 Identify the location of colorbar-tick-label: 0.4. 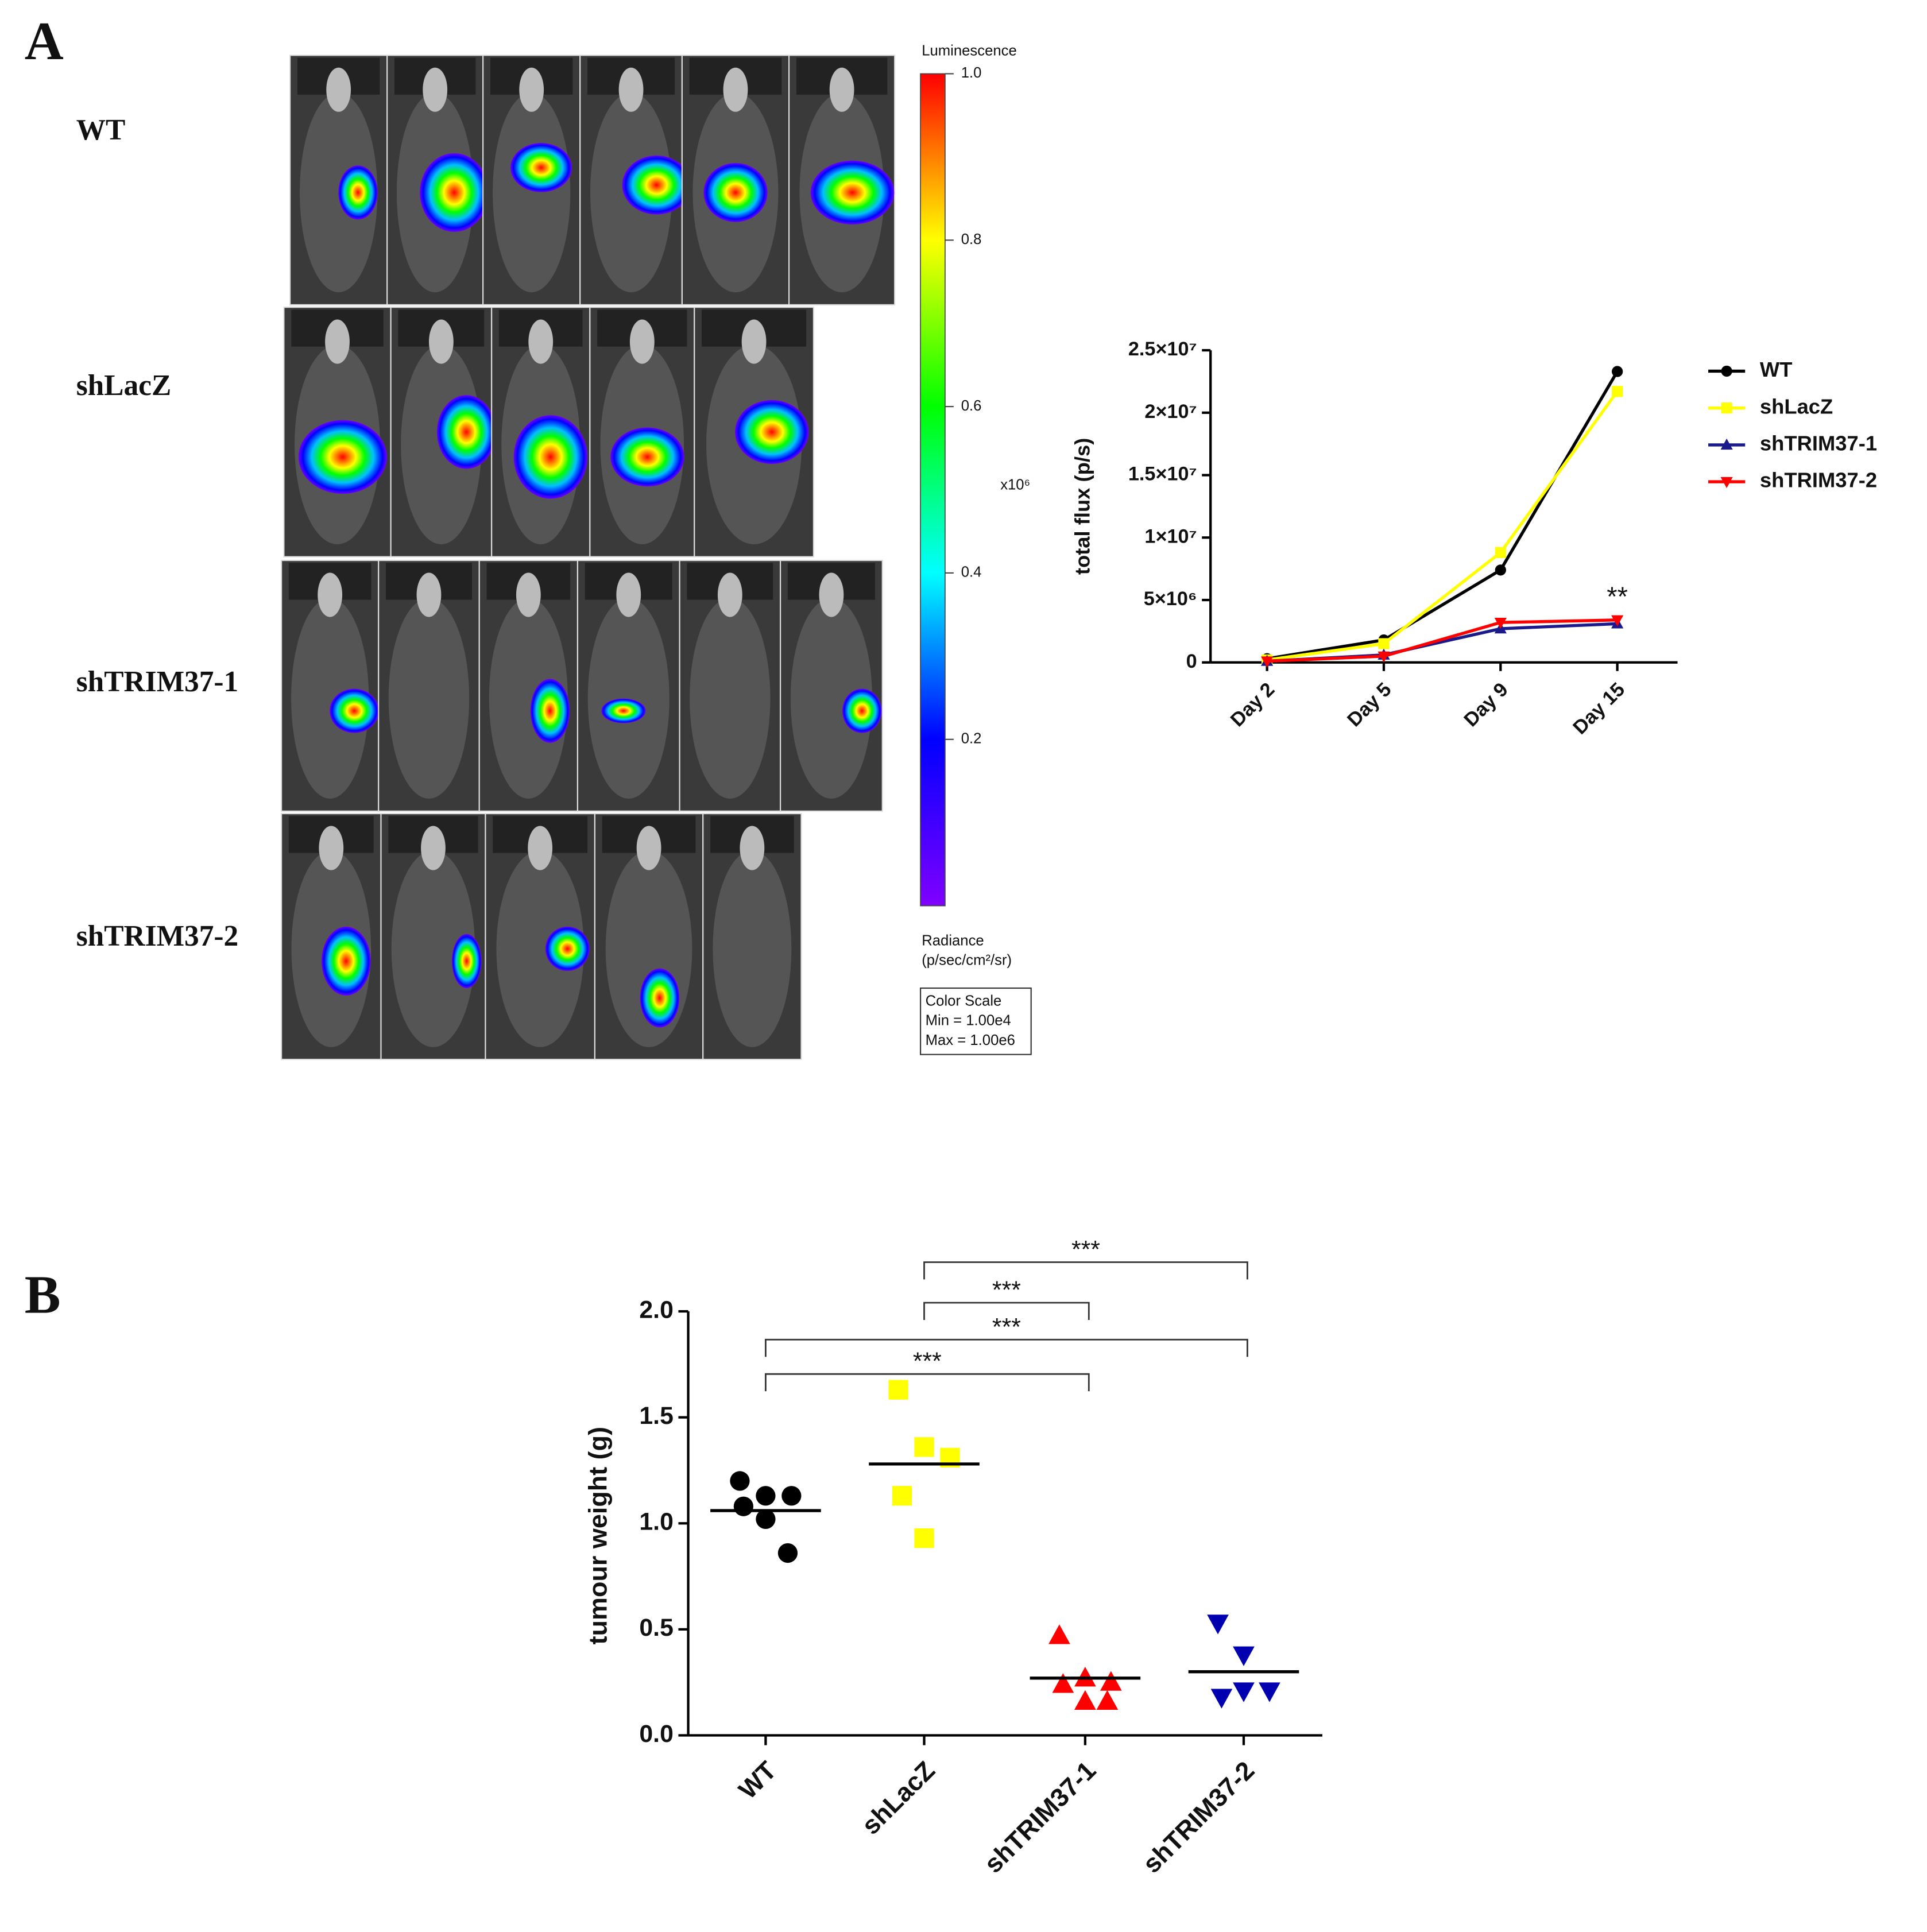
(971, 572).